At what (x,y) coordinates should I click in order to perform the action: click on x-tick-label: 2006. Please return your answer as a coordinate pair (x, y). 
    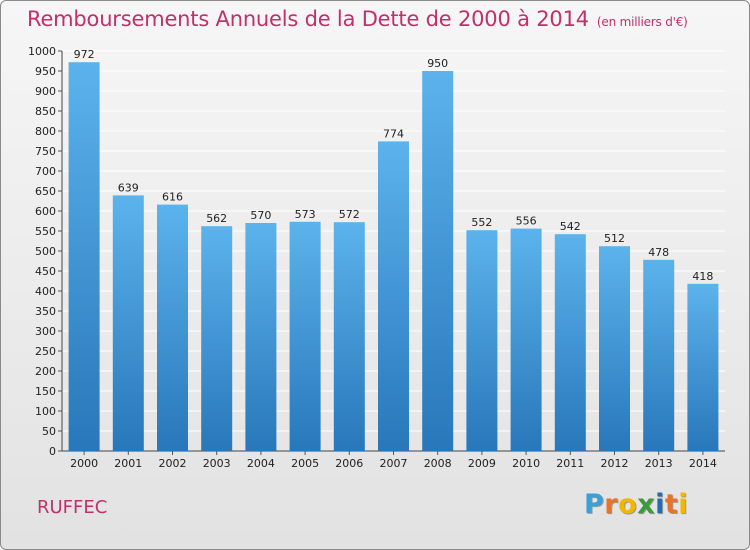
    Looking at the image, I should click on (349, 463).